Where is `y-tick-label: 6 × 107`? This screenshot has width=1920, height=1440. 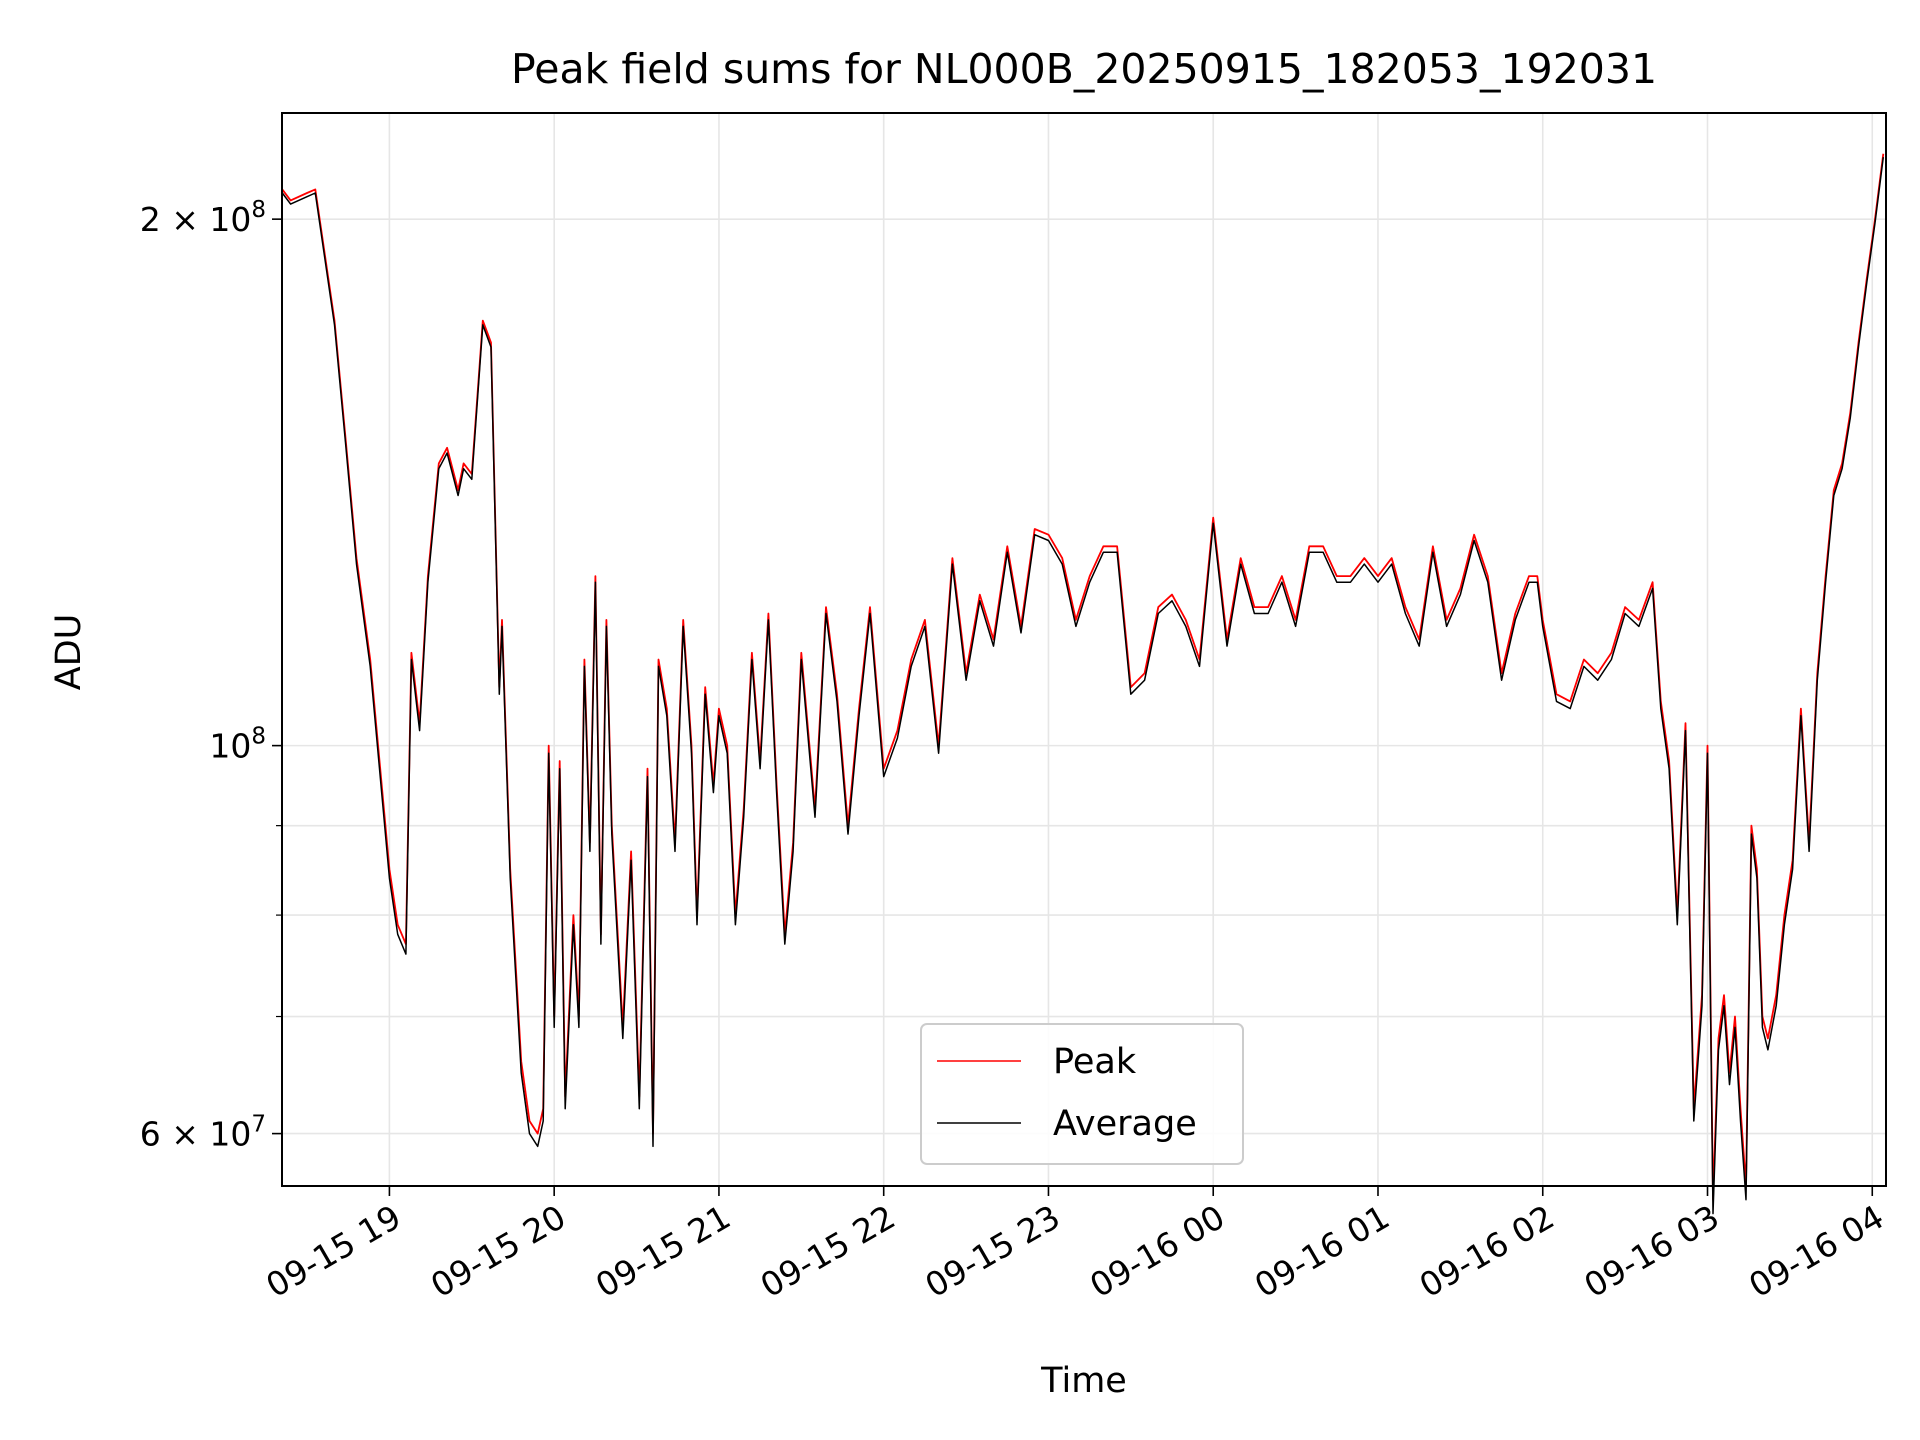
y-tick-label: 6 × 107 is located at coordinates (203, 1133).